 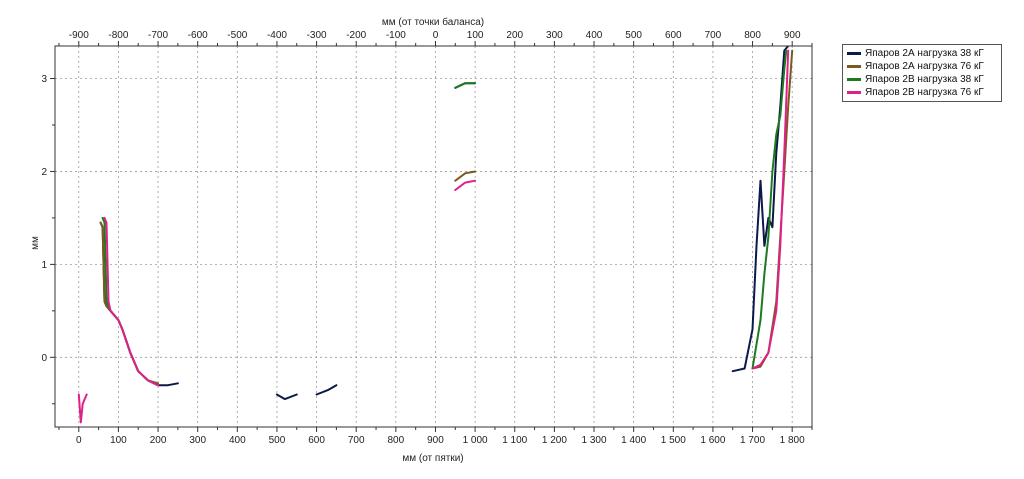 I want to click on top-tick-label: -900, so click(x=79, y=35).